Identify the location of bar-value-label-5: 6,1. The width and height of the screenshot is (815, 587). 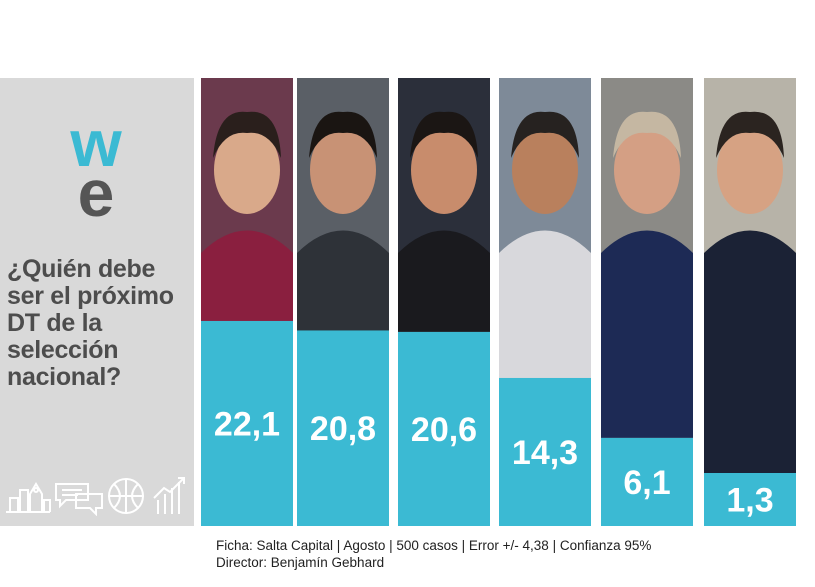
(646, 483).